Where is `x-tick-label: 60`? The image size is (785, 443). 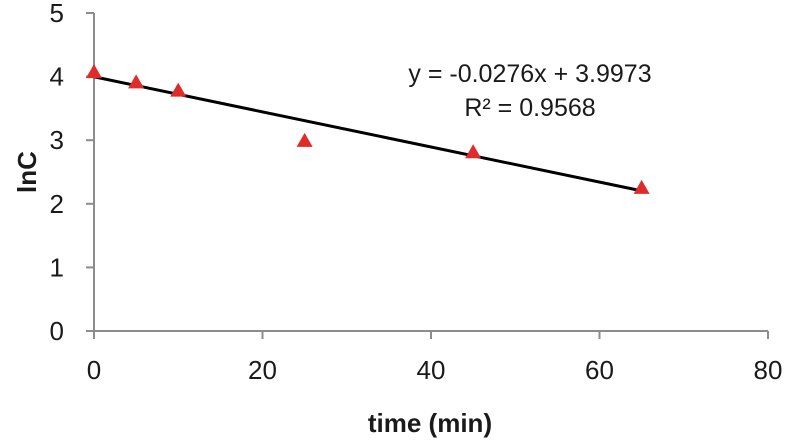 x-tick-label: 60 is located at coordinates (599, 370).